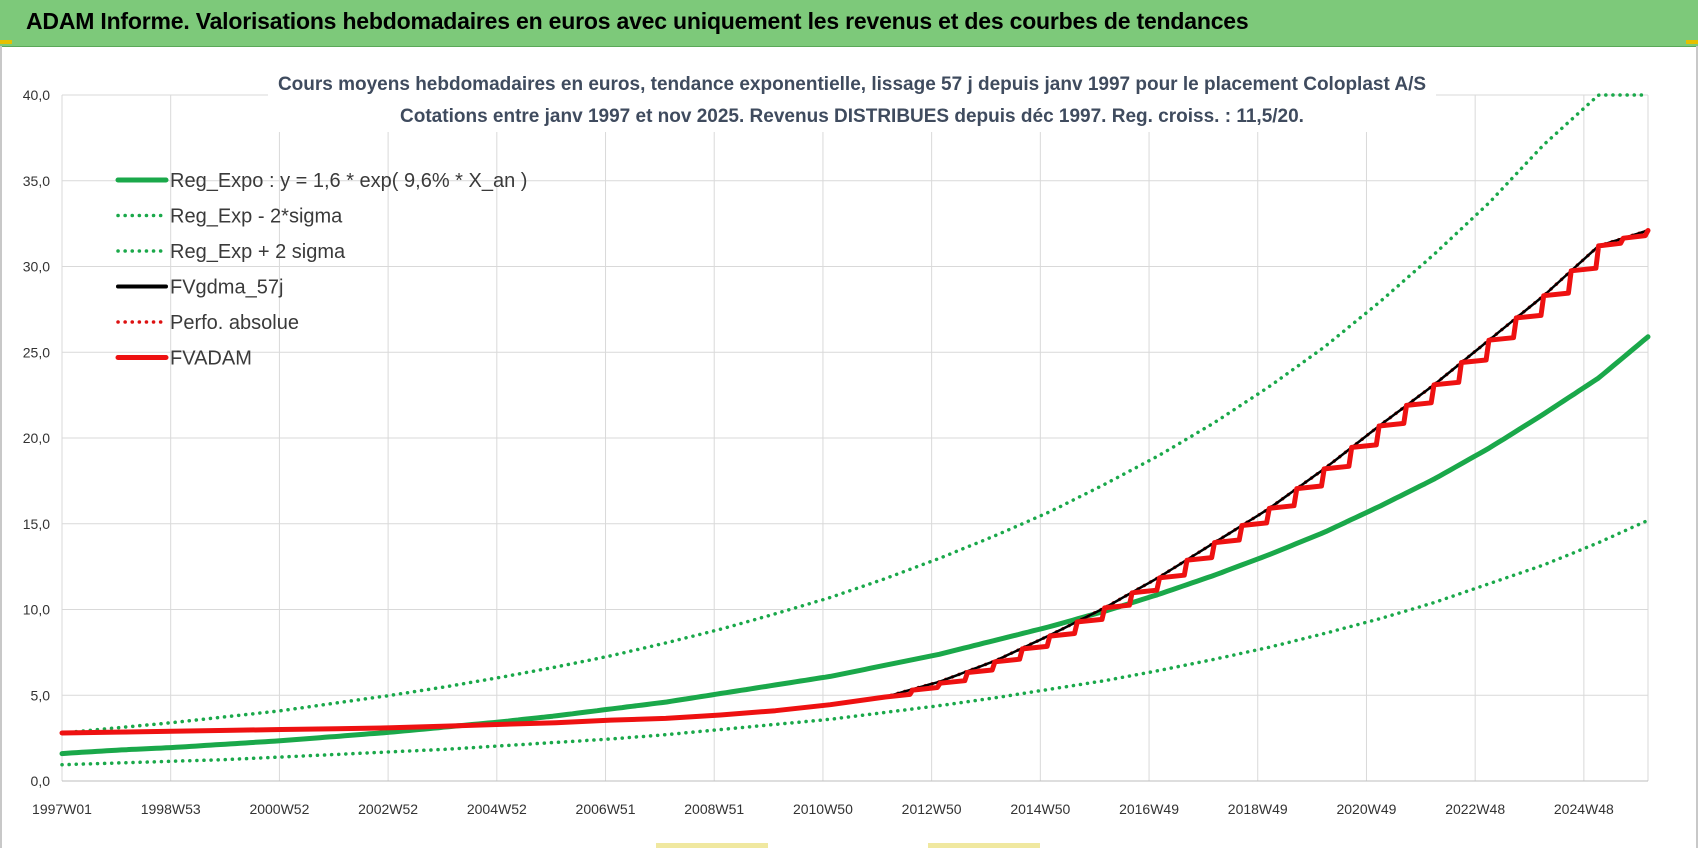 The width and height of the screenshot is (1698, 848). I want to click on y-tick-label: 30,0, so click(36, 267).